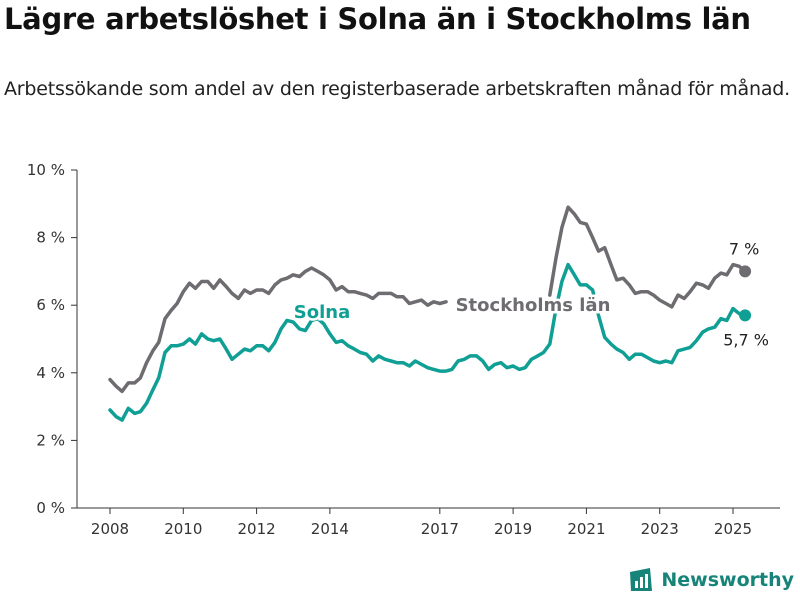 This screenshot has height=600, width=800. Describe the element at coordinates (513, 529) in the screenshot. I see `x-tick-label: 2019` at that location.